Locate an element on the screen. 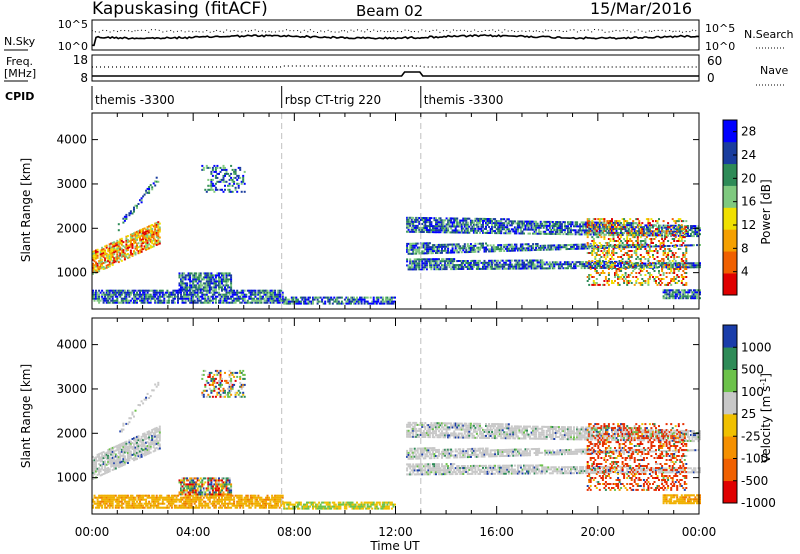  nave-trace is located at coordinates (395, 66).